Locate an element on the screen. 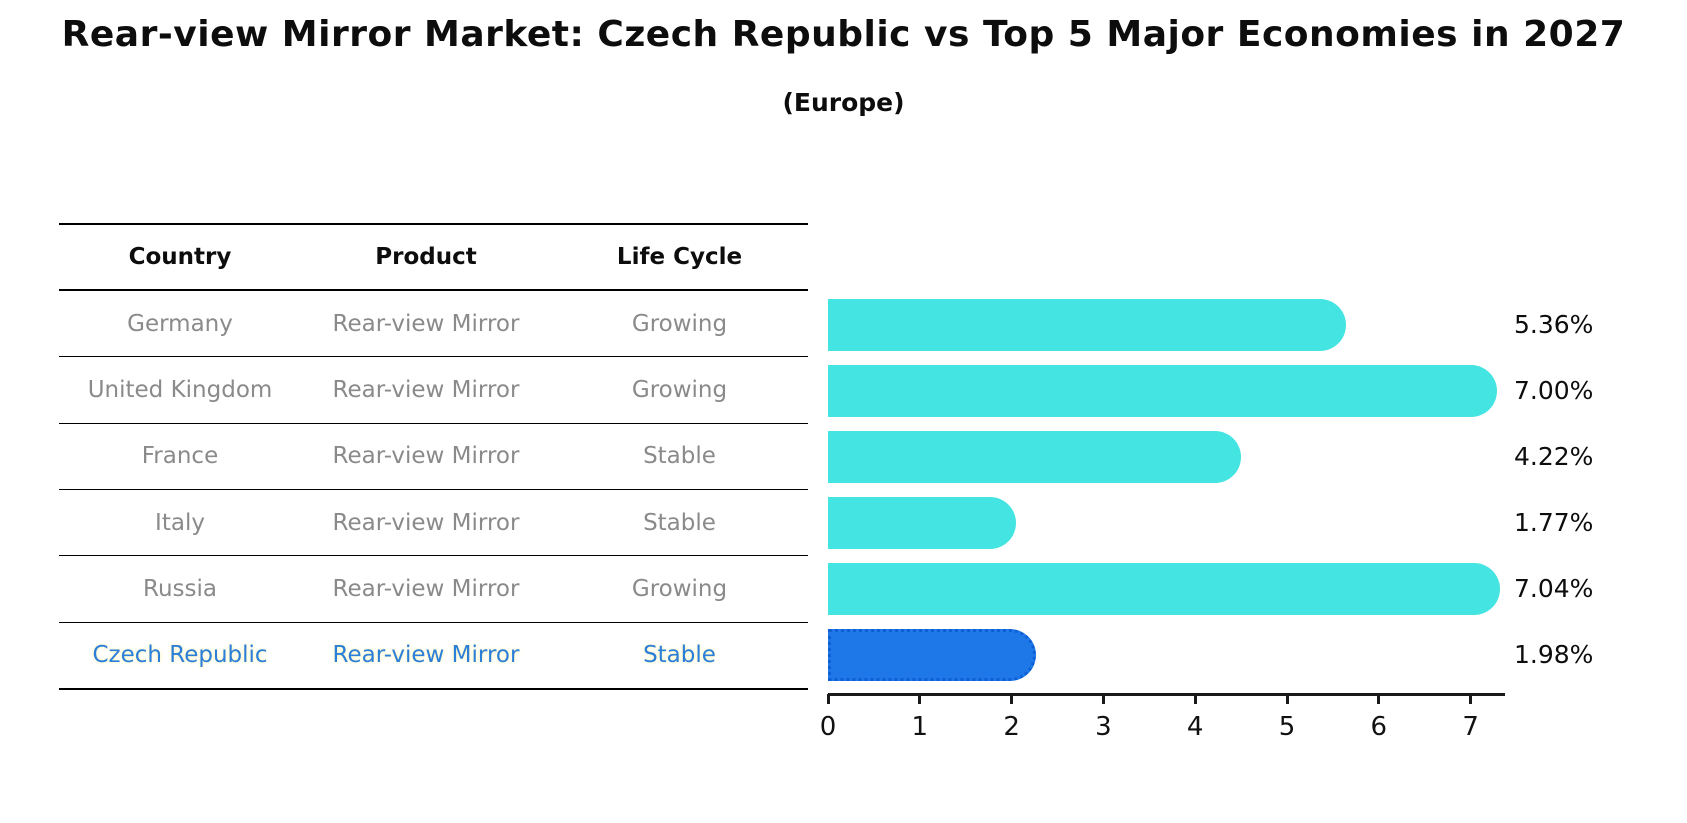 The image size is (1687, 823). bar-germany is located at coordinates (1087, 324).